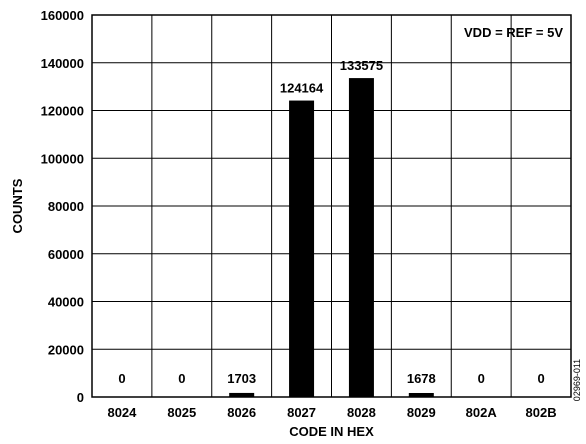 The height and width of the screenshot is (444, 586). I want to click on x-tick-label: 802A, so click(482, 412).